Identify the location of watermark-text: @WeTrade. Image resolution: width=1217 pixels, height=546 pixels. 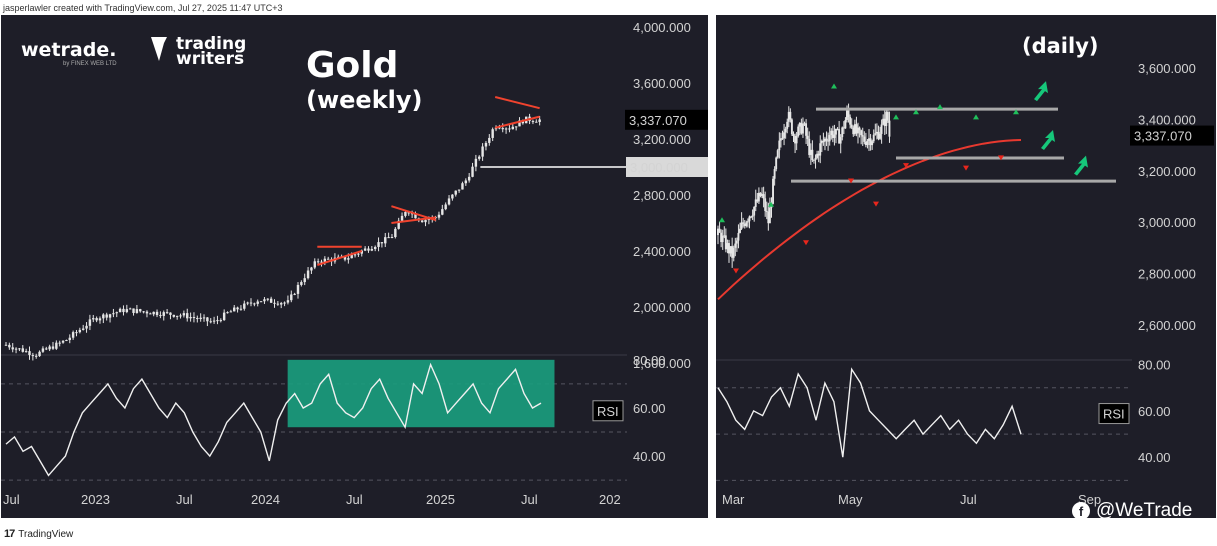
(1144, 510).